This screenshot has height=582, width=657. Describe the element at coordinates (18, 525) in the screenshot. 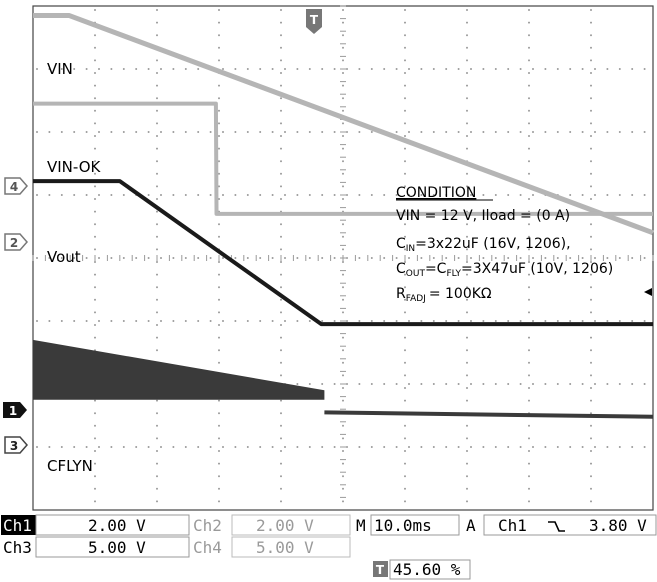

I see `ch1-readout-highlight` at that location.